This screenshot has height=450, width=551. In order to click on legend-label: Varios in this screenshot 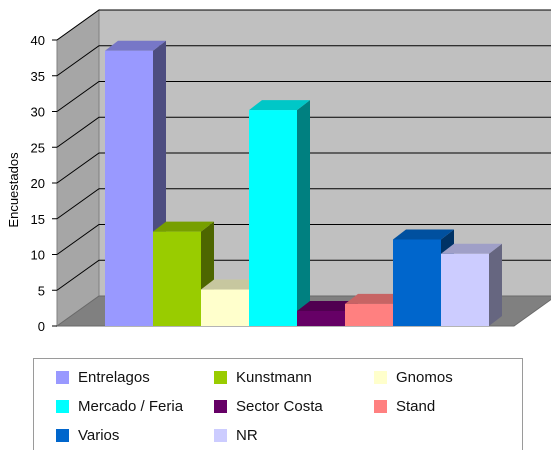, I will do `click(99, 435)`.